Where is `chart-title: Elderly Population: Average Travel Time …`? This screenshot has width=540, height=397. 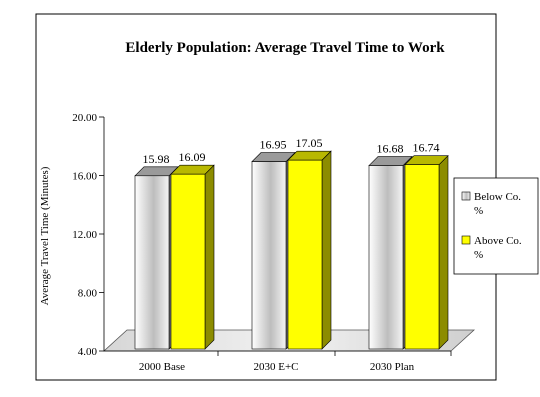 chart-title: Elderly Population: Average Travel Time … is located at coordinates (285, 48).